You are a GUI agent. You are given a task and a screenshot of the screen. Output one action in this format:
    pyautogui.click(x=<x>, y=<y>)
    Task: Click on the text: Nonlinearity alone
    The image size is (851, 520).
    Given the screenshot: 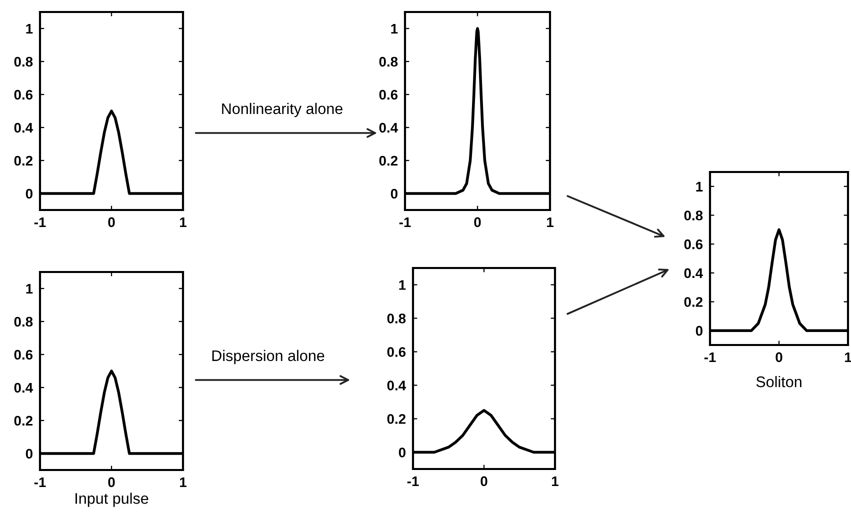 What is the action you would take?
    pyautogui.click(x=282, y=110)
    